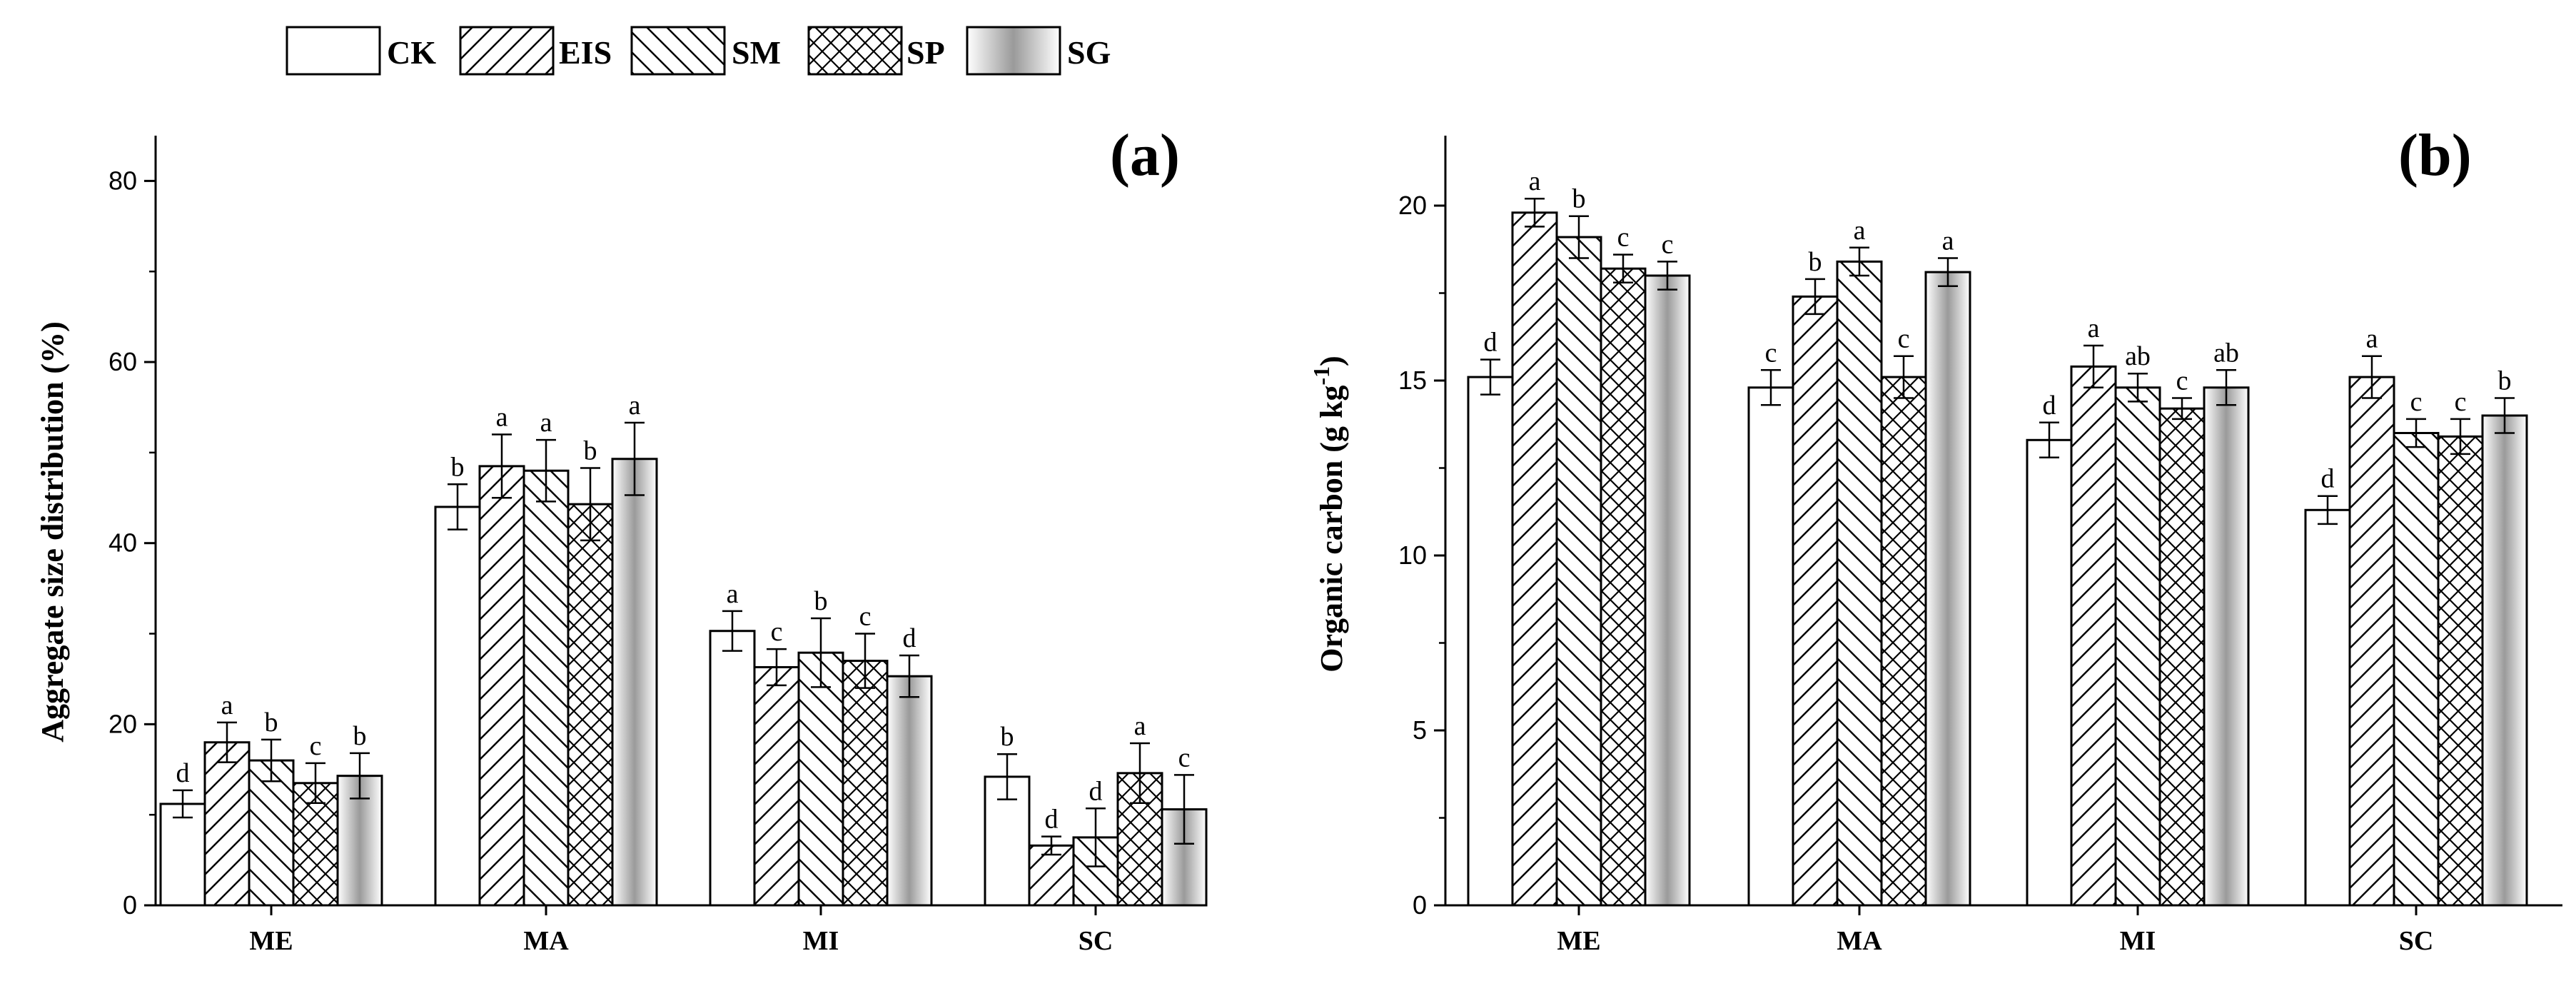  I want to click on panel-b-sig-letter-sc-sg: b, so click(2505, 381).